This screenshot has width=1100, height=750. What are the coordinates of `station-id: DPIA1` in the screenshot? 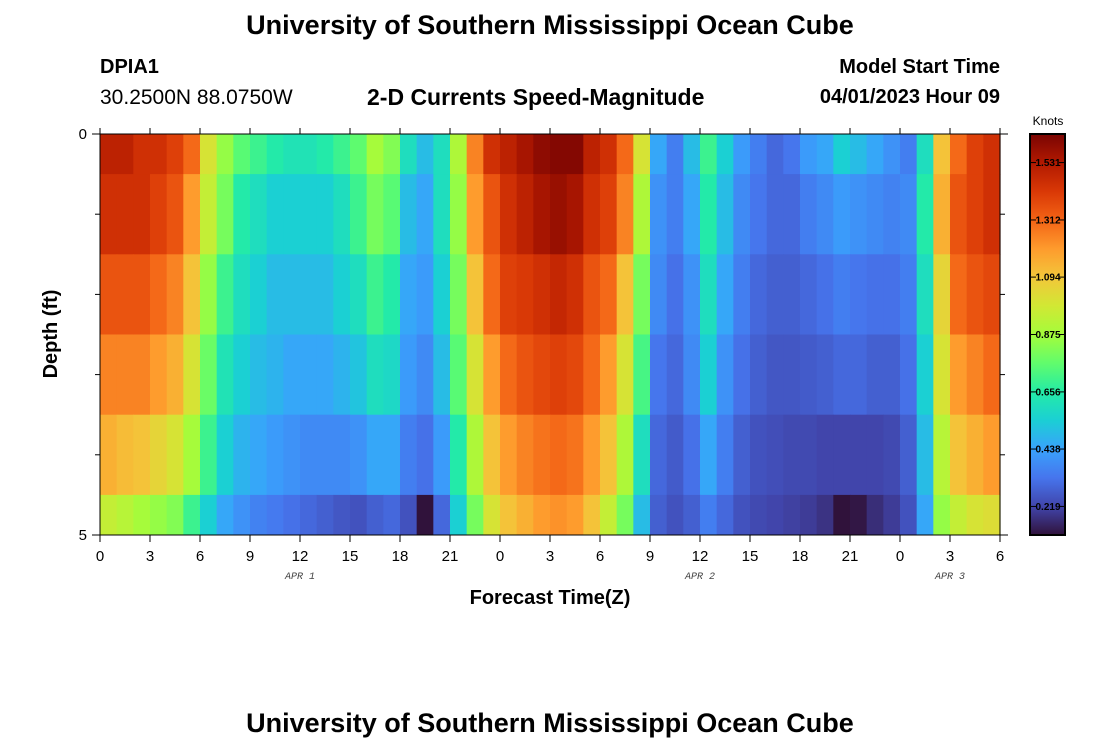 It's located at (129, 67).